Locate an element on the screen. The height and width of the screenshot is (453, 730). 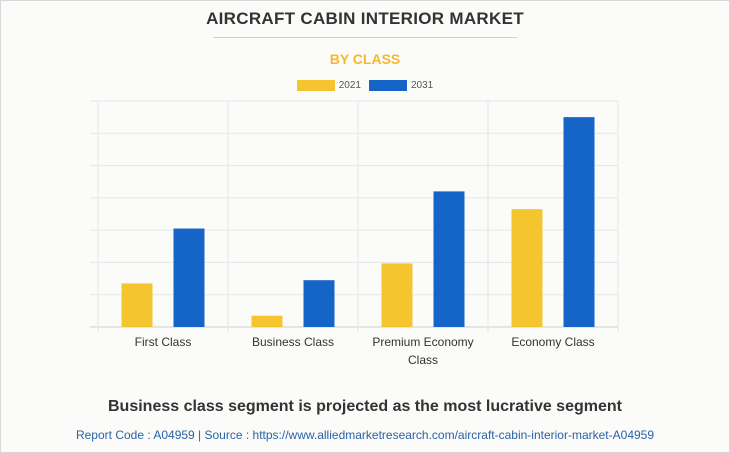
legend-swatch-2031 is located at coordinates (388, 85).